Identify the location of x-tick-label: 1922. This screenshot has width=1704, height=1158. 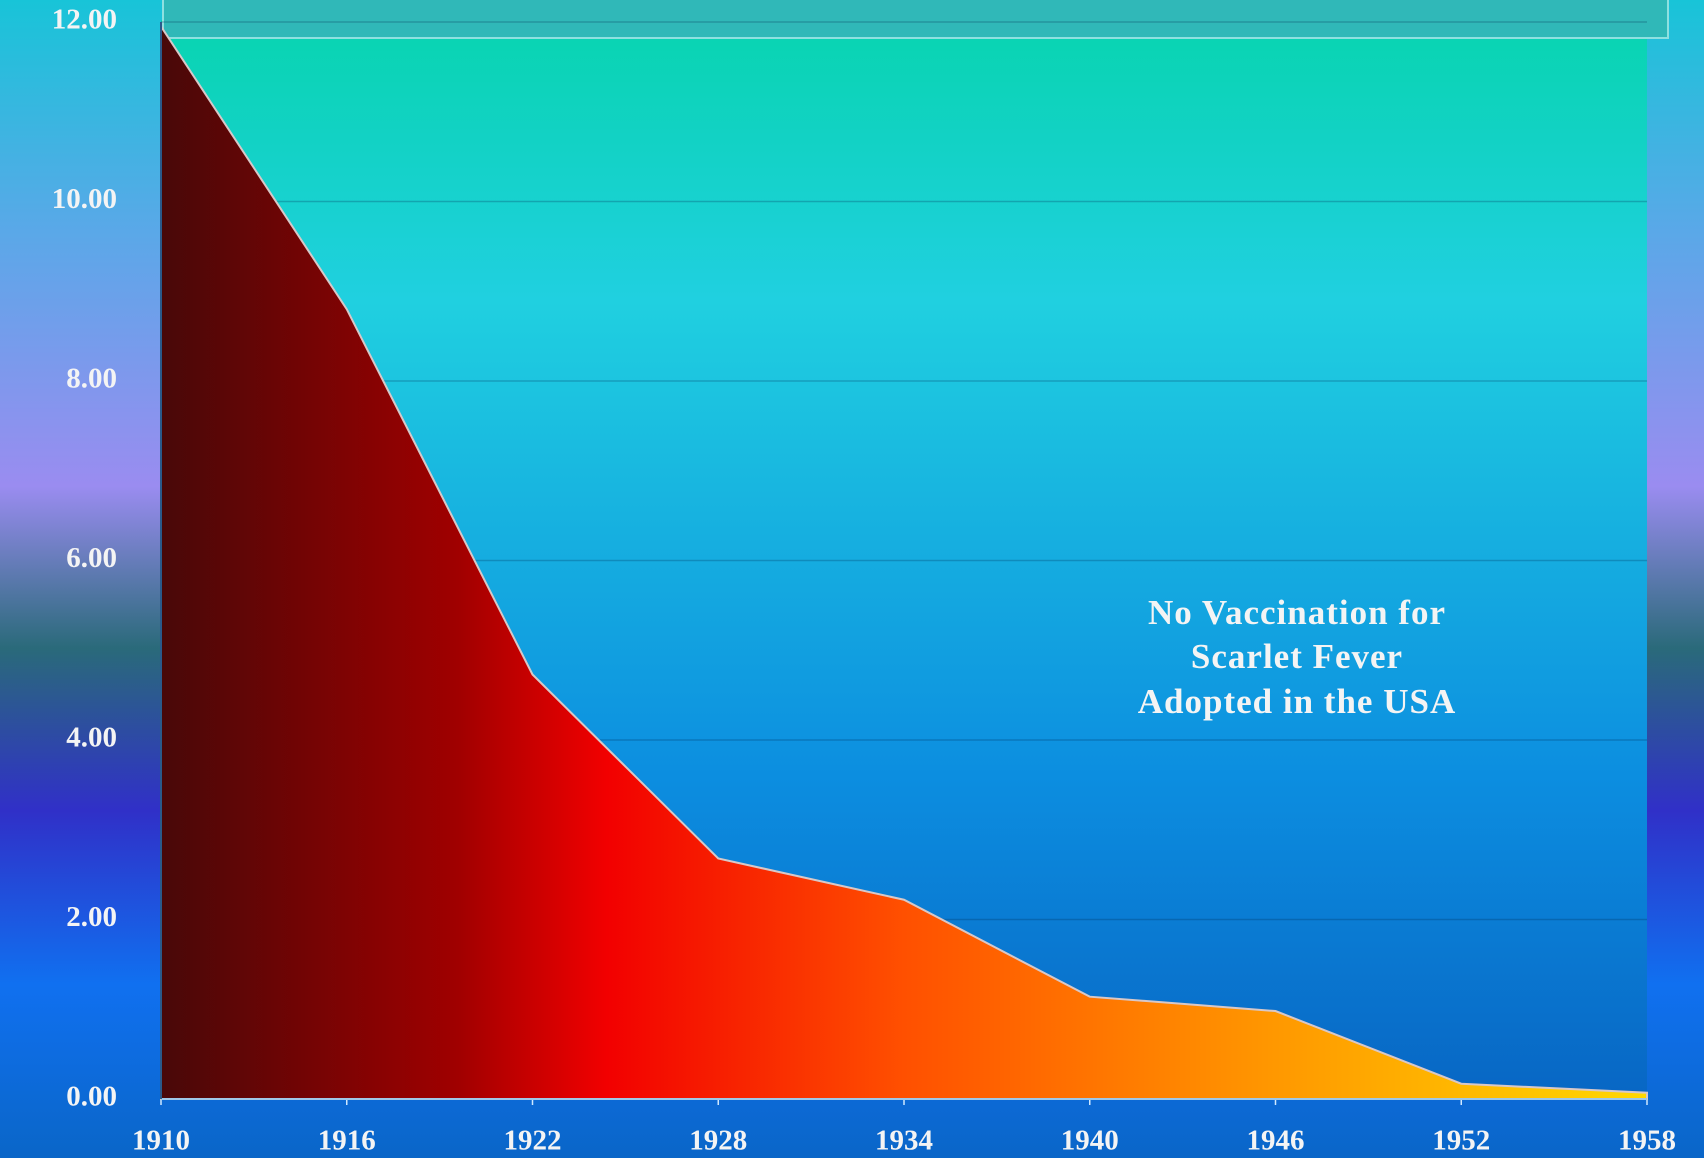
(533, 1141).